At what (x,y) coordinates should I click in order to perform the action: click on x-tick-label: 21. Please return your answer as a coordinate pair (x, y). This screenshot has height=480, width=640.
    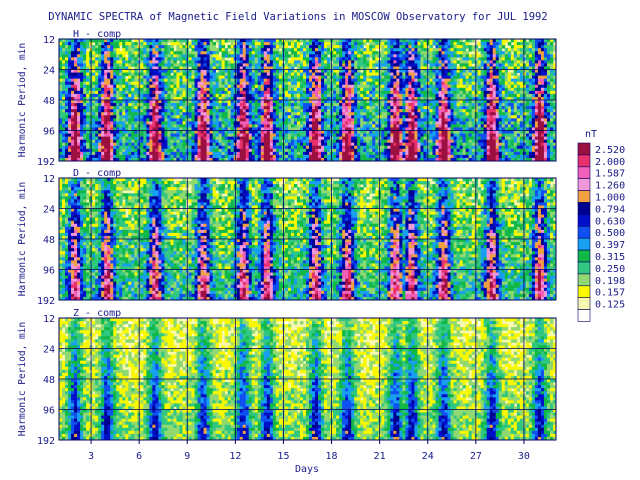
    Looking at the image, I should click on (380, 456).